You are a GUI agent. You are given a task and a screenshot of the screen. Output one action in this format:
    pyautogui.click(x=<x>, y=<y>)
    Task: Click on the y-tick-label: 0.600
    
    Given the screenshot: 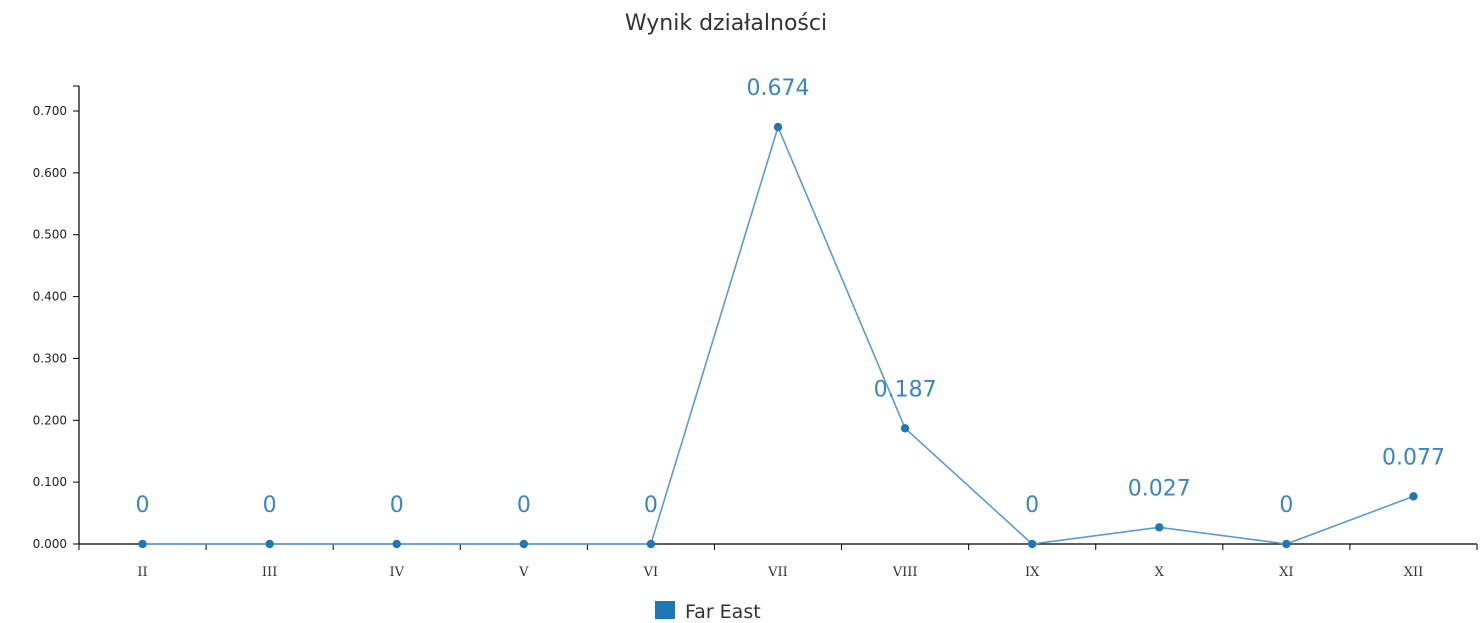 What is the action you would take?
    pyautogui.click(x=50, y=173)
    